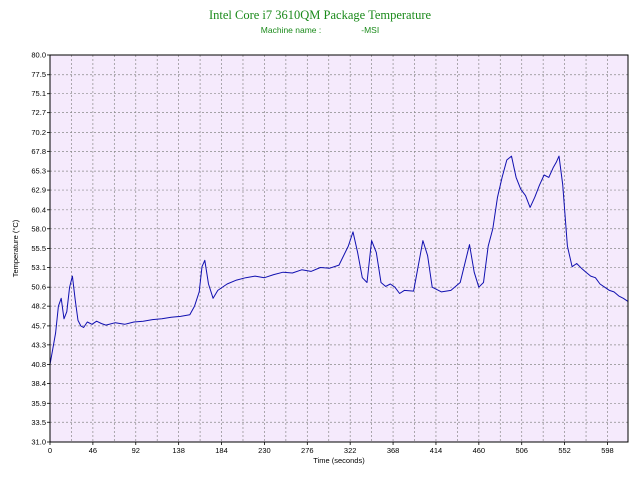  What do you see at coordinates (38, 228) in the screenshot?
I see `y-tick-label: 58.0` at bounding box center [38, 228].